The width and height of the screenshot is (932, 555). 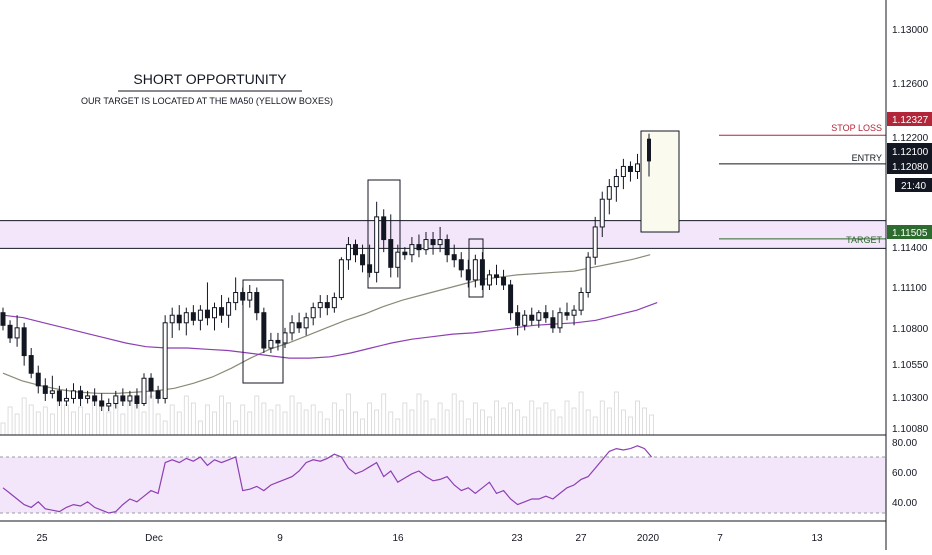 I want to click on trade-projection-box, so click(x=660, y=181).